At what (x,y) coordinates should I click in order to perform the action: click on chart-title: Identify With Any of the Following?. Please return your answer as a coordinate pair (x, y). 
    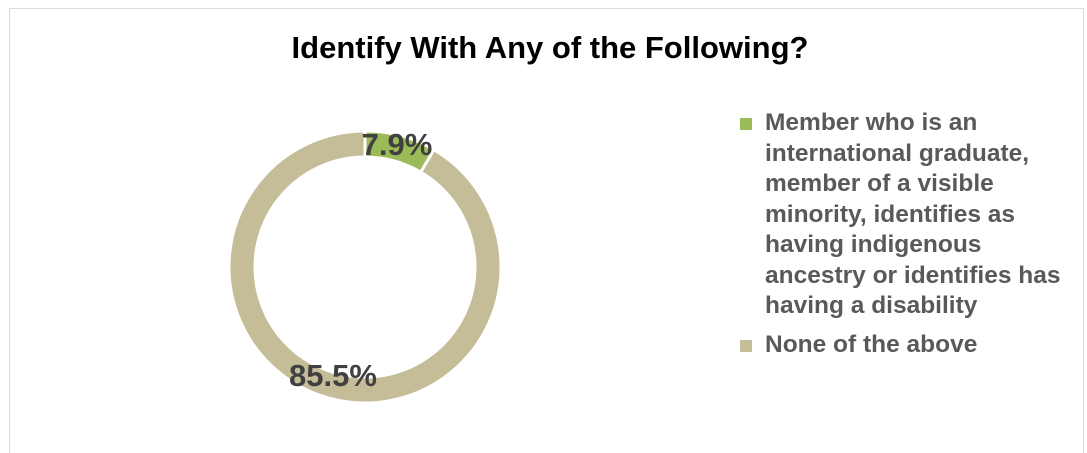
    Looking at the image, I should click on (550, 47).